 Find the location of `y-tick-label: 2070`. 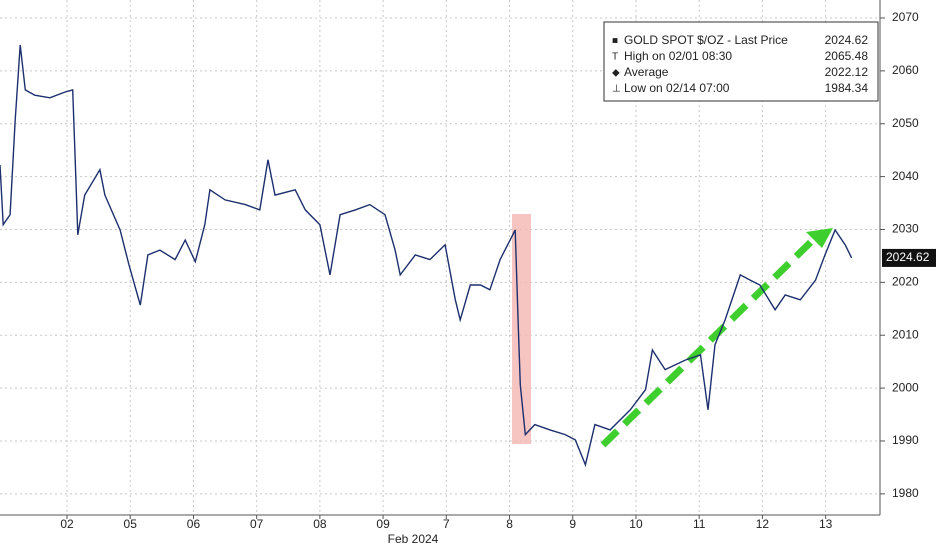

y-tick-label: 2070 is located at coordinates (905, 17).